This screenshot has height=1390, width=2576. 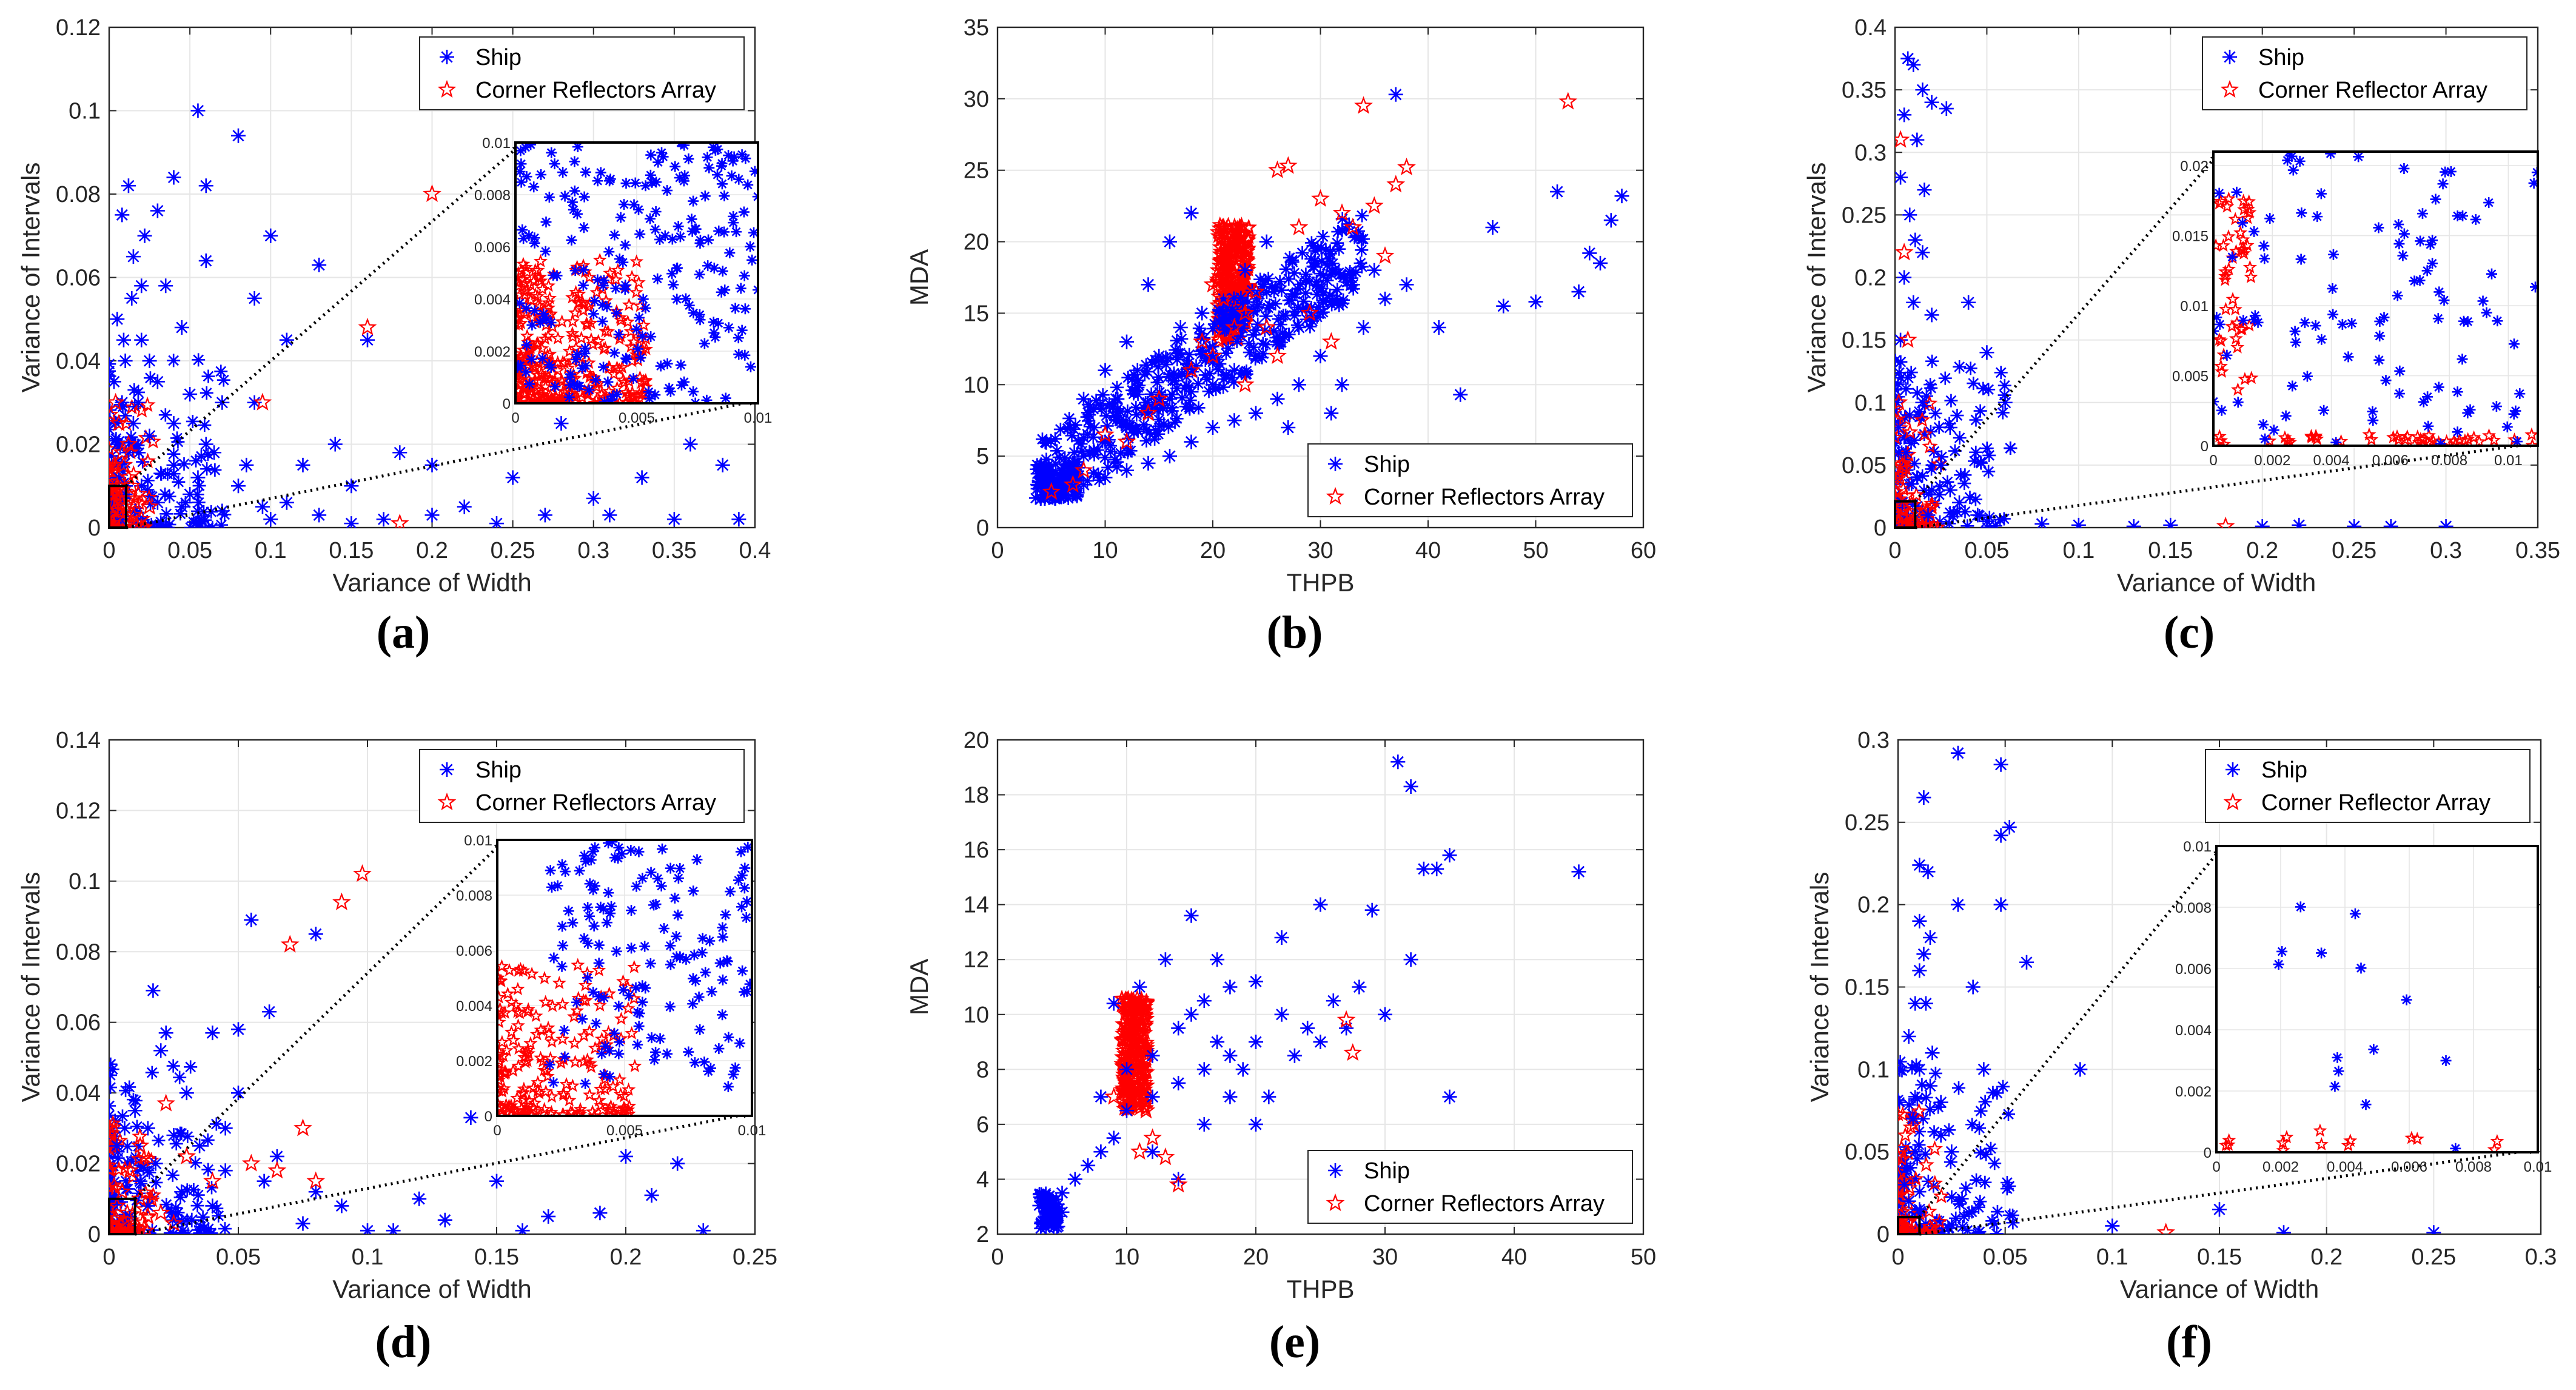 I want to click on legend-box, so click(x=2364, y=73).